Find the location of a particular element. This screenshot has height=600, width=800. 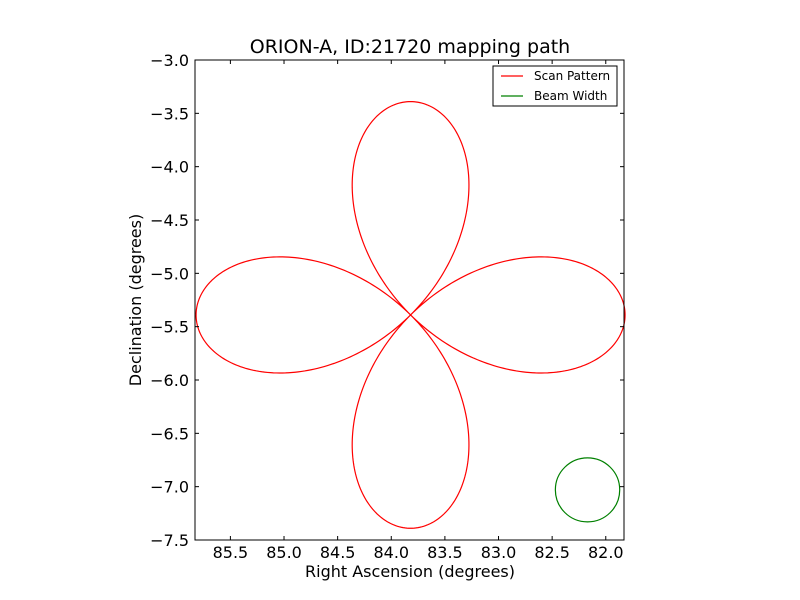

legend-box is located at coordinates (555, 86).